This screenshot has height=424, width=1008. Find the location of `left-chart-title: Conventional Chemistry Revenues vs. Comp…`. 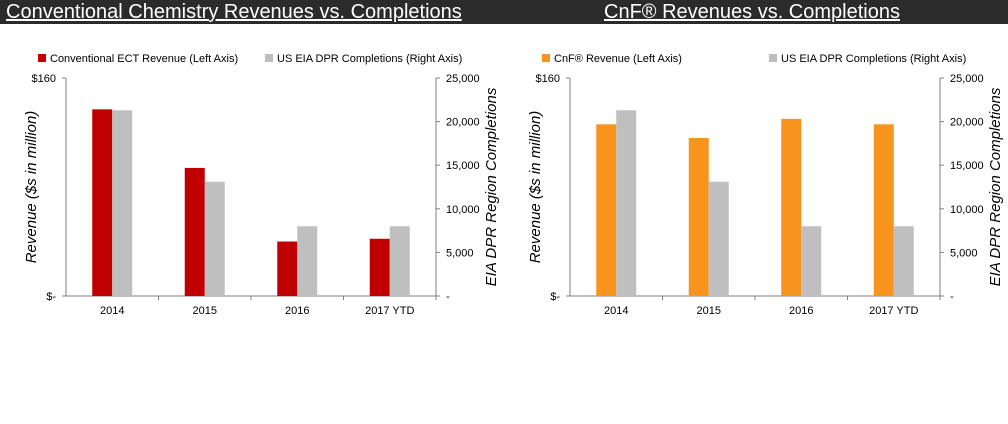

left-chart-title: Conventional Chemistry Revenues vs. Comp… is located at coordinates (234, 12).